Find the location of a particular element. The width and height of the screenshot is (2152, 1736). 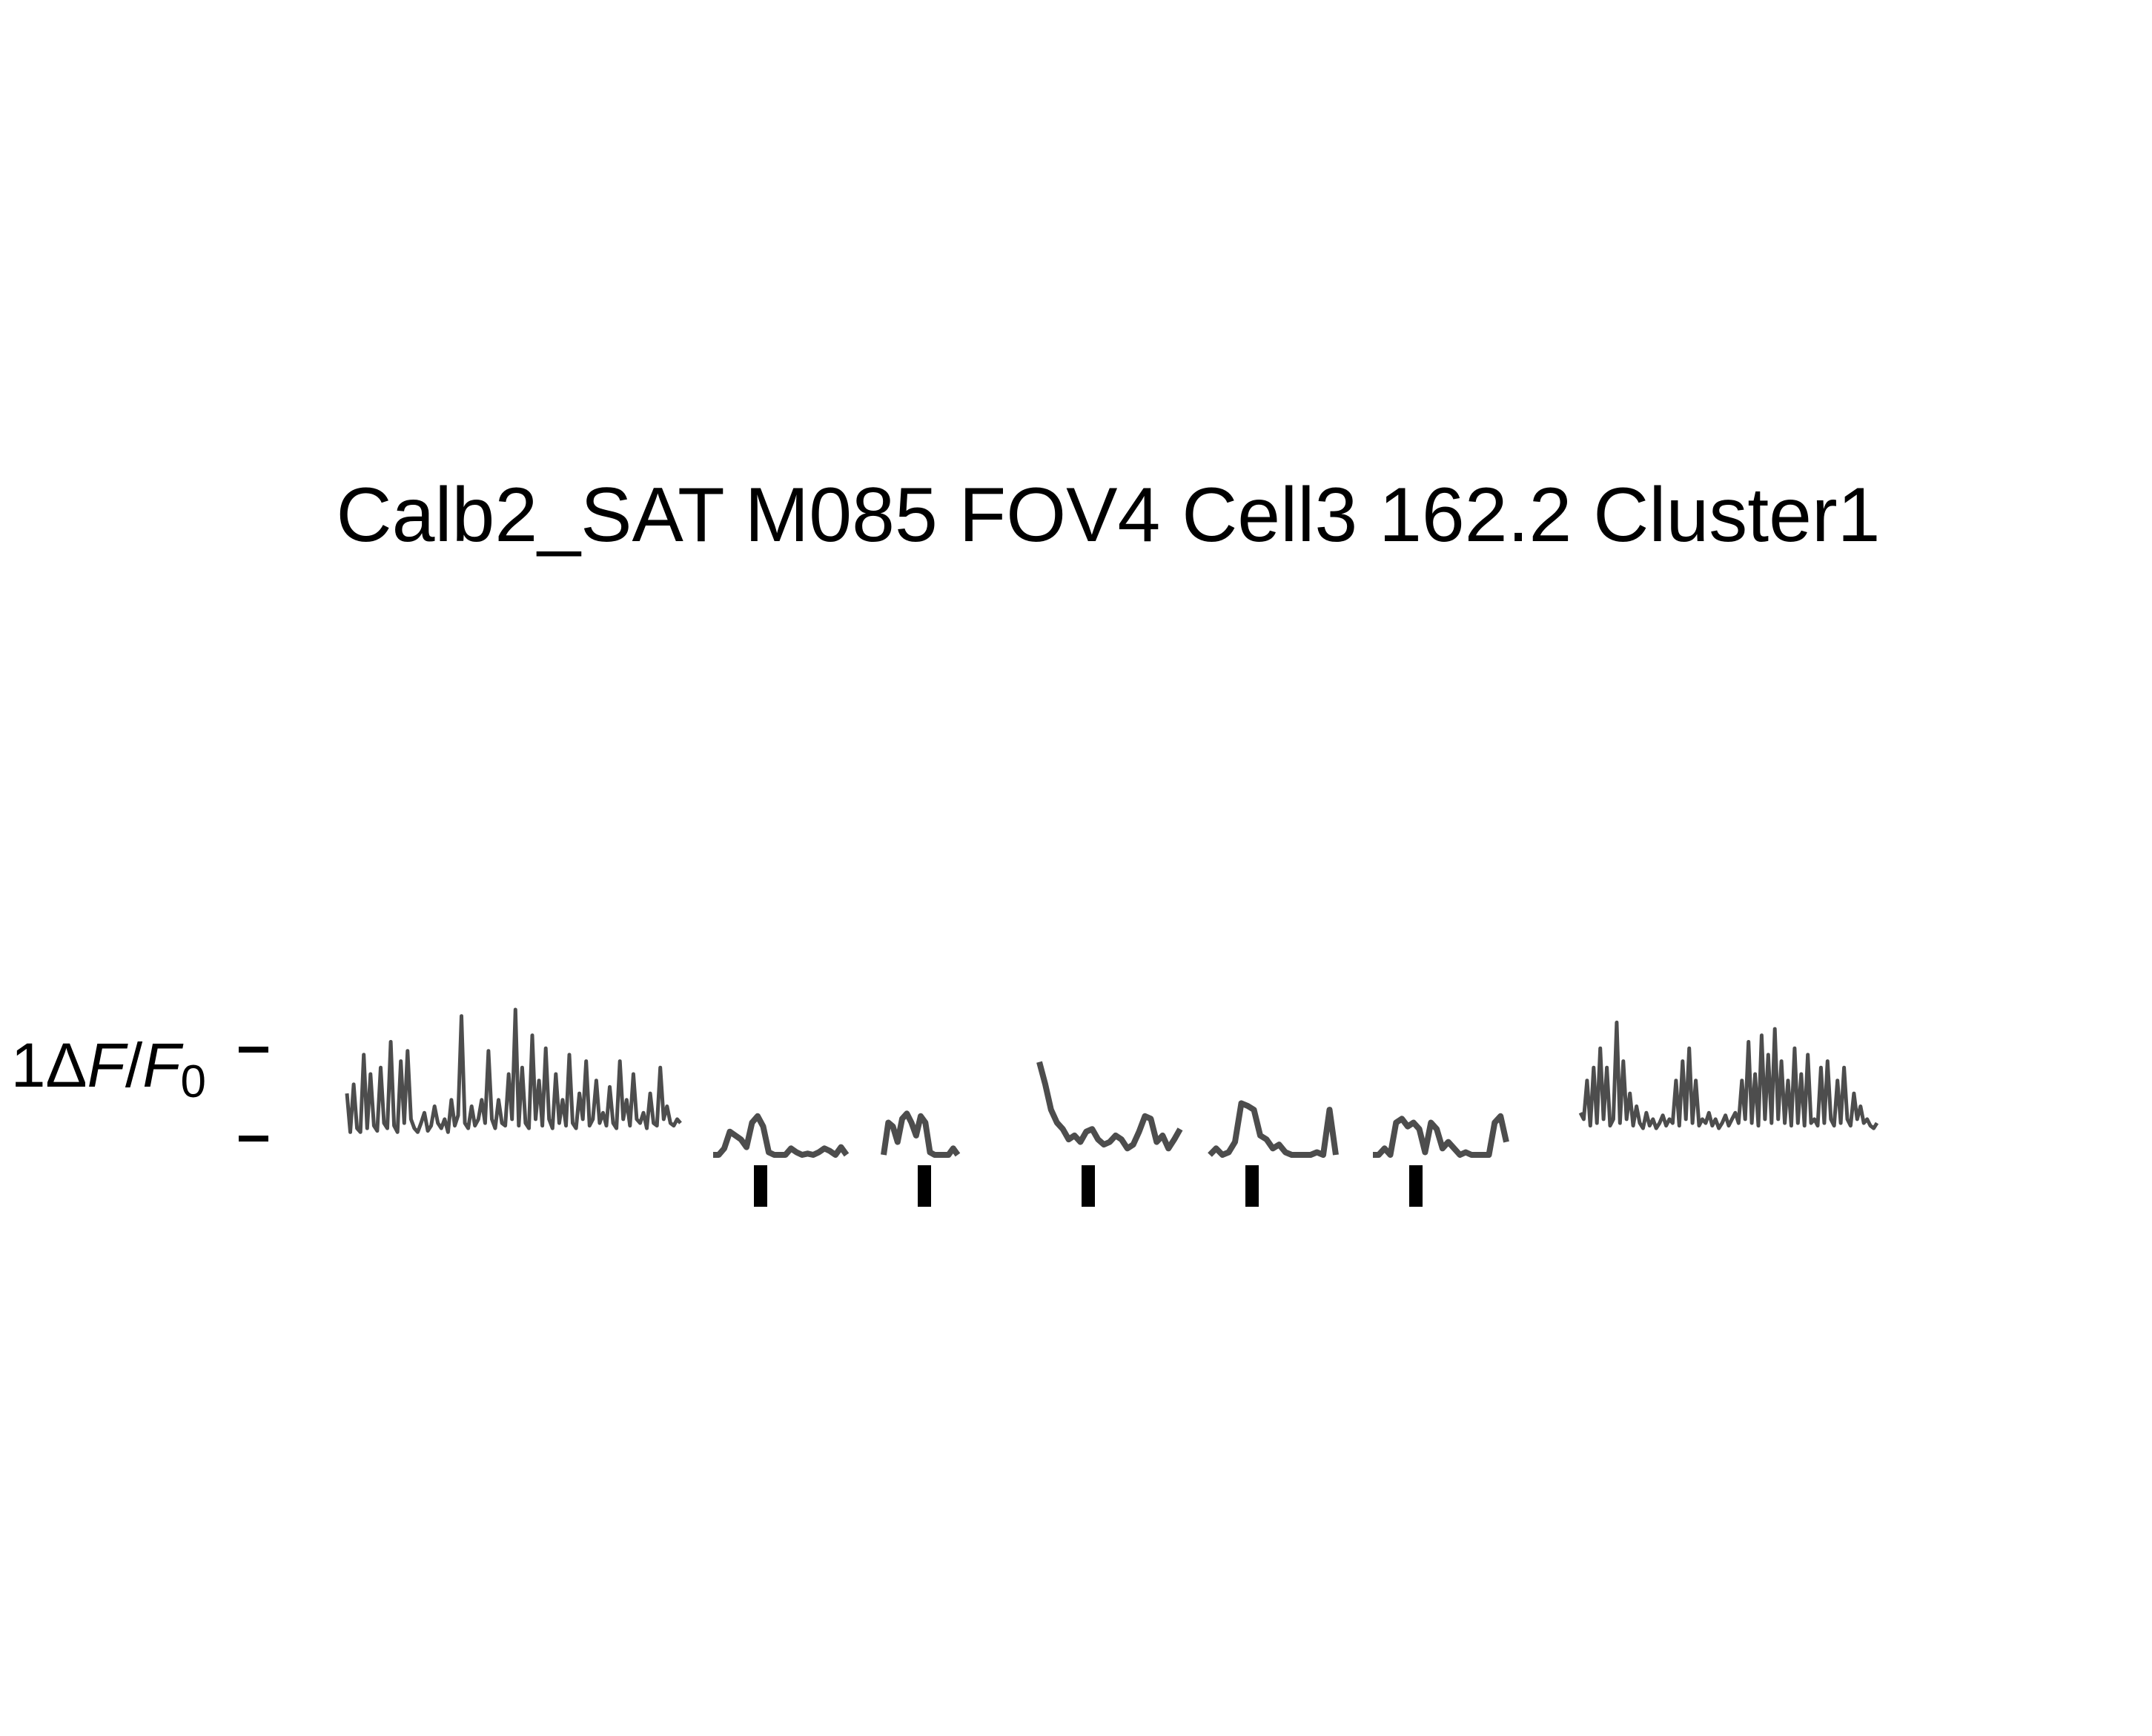

event-marker-group is located at coordinates (1088, 1186).